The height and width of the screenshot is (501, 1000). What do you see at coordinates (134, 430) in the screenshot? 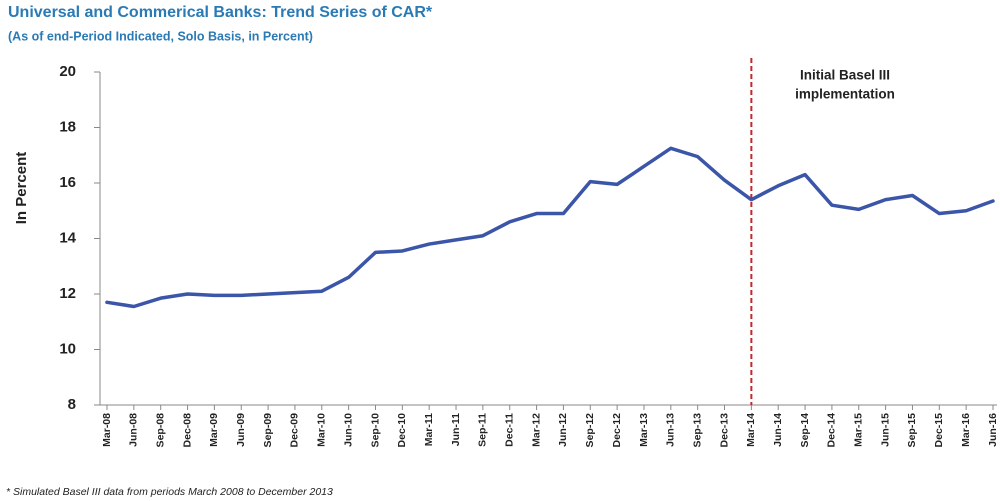
I see `x-tick-label: Jun-08` at bounding box center [134, 430].